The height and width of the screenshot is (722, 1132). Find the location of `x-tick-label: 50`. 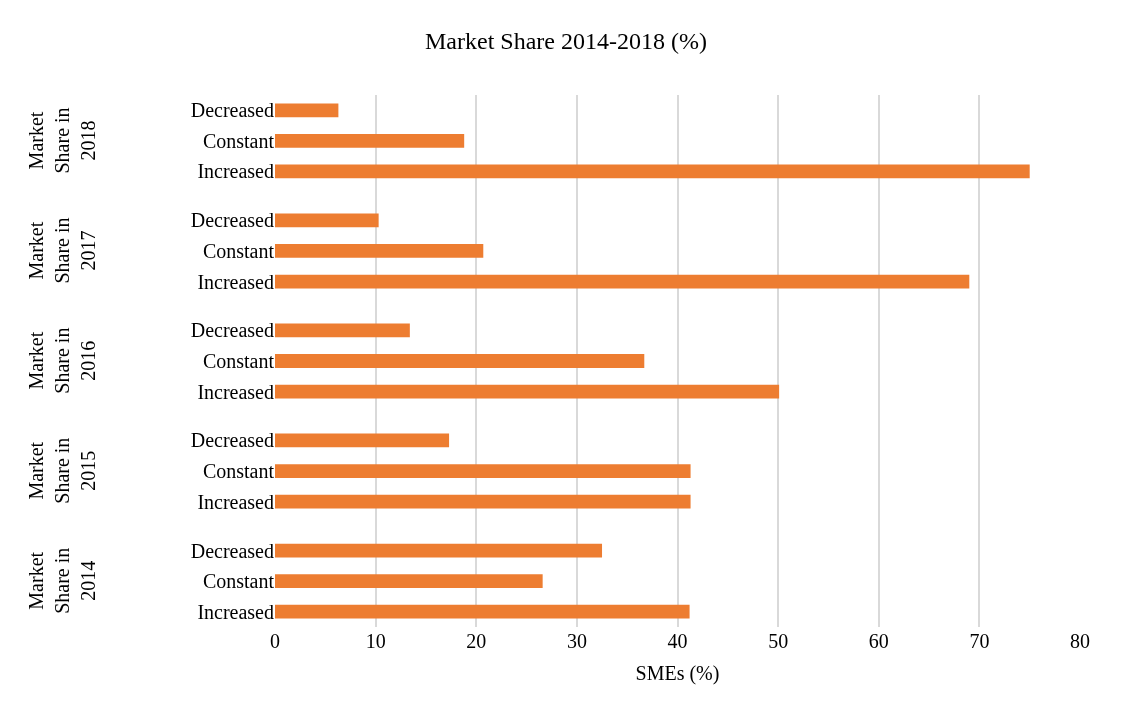

x-tick-label: 50 is located at coordinates (778, 641).